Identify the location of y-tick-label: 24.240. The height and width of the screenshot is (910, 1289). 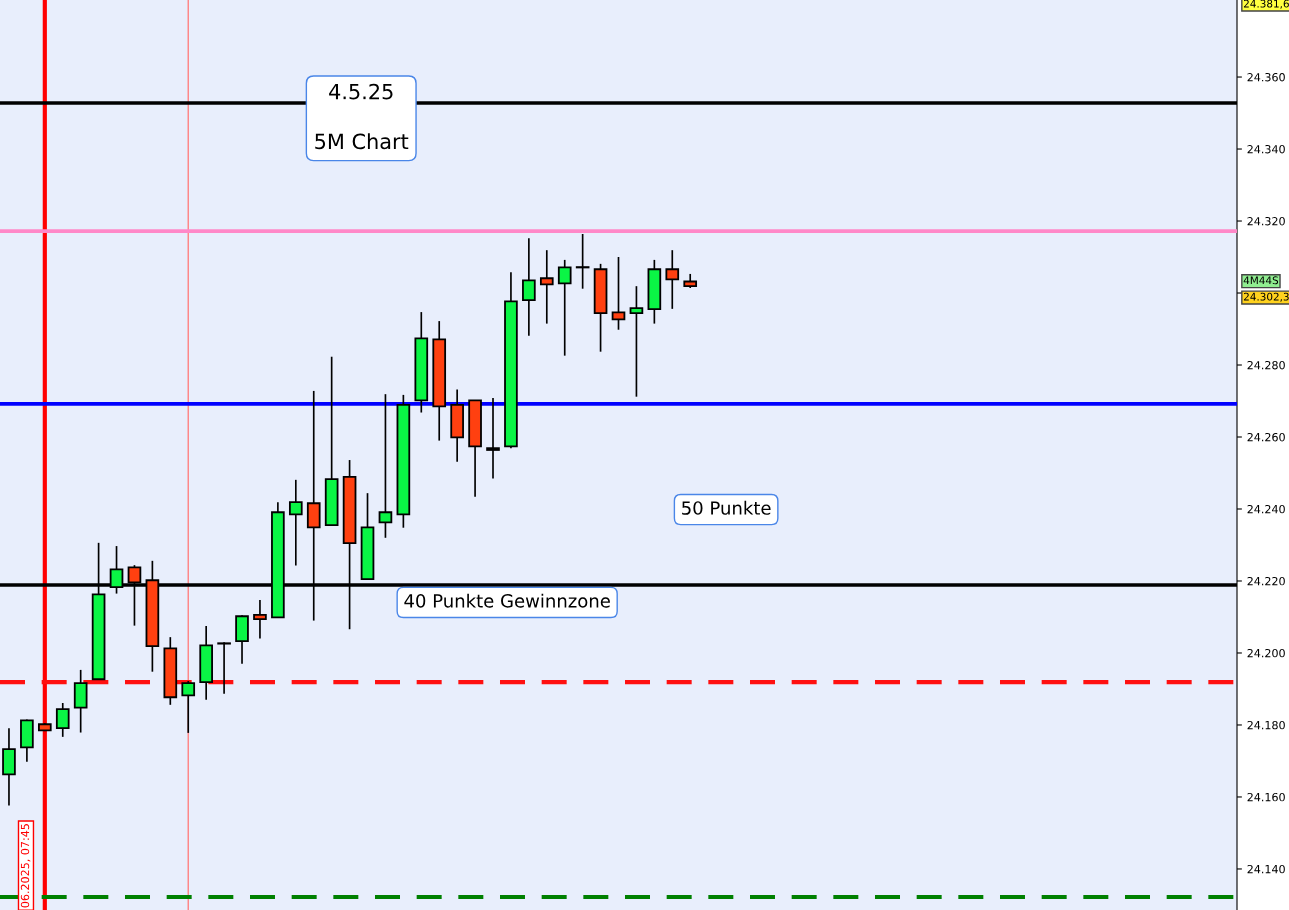
(1266, 509).